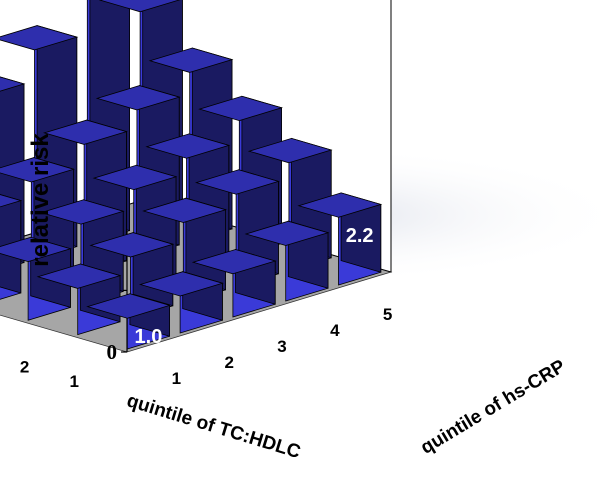 This screenshot has width=606, height=490. What do you see at coordinates (281, 346) in the screenshot?
I see `x-tick-label: 3` at bounding box center [281, 346].